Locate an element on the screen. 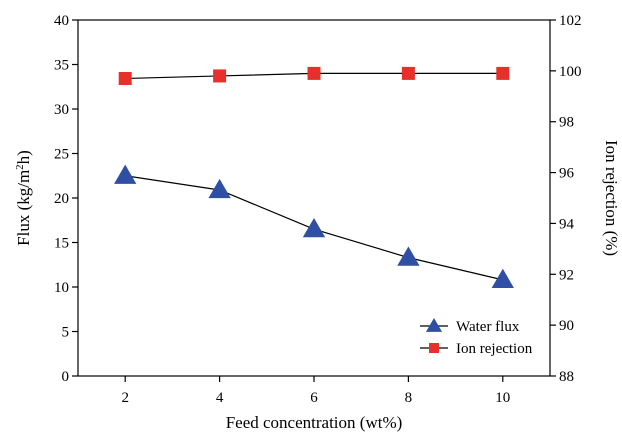 The width and height of the screenshot is (622, 434). left-y-axis-title: Flux (kg/m2h) is located at coordinates (23, 198).